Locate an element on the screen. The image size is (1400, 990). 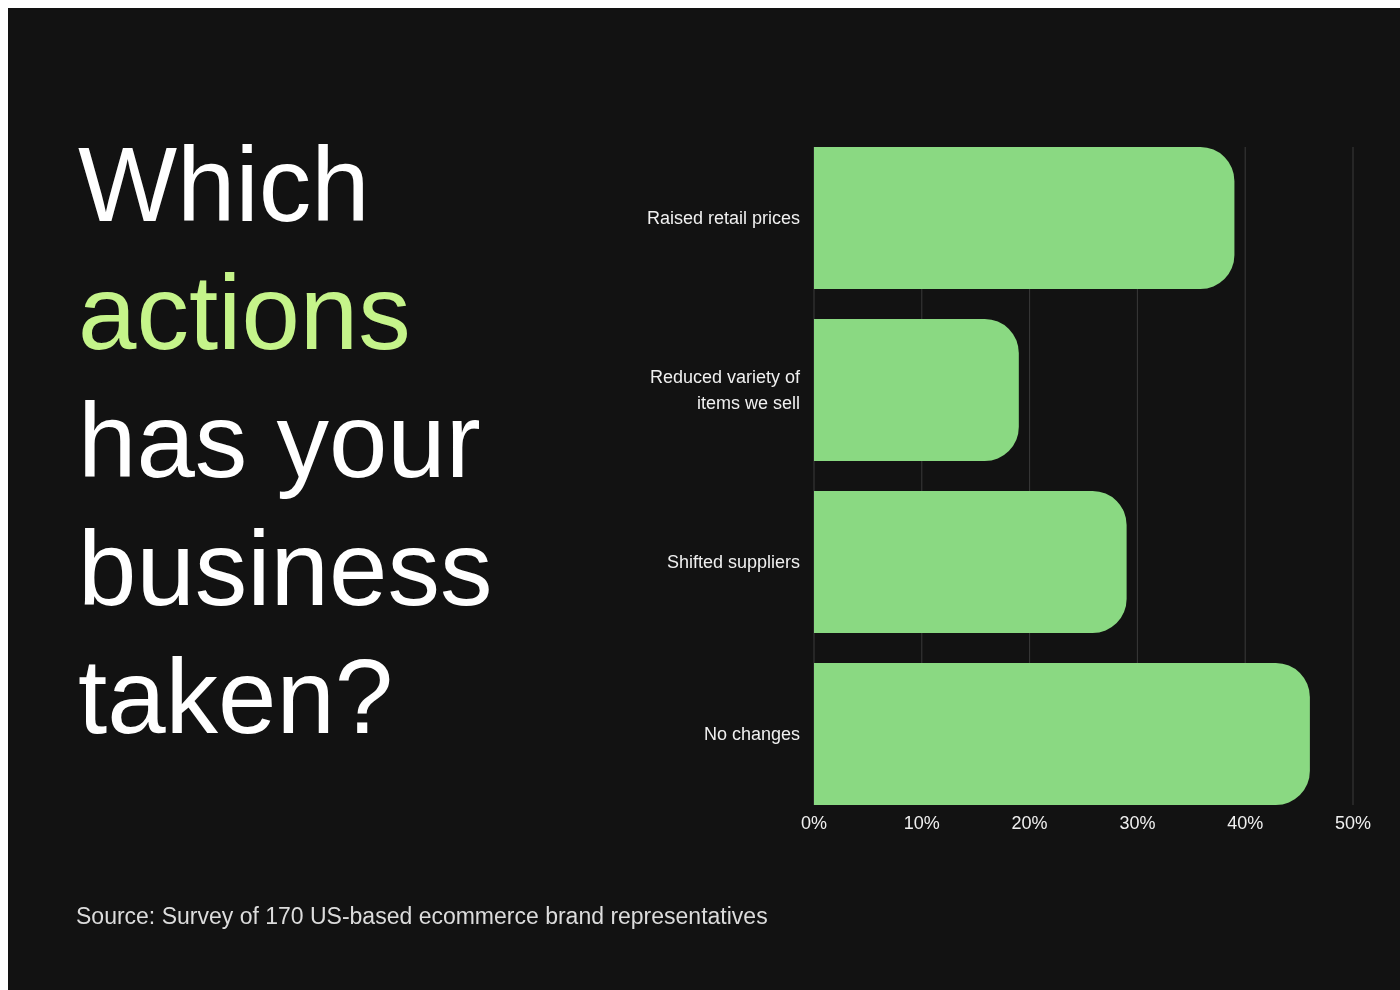
x-tick-label: 50% is located at coordinates (1353, 823).